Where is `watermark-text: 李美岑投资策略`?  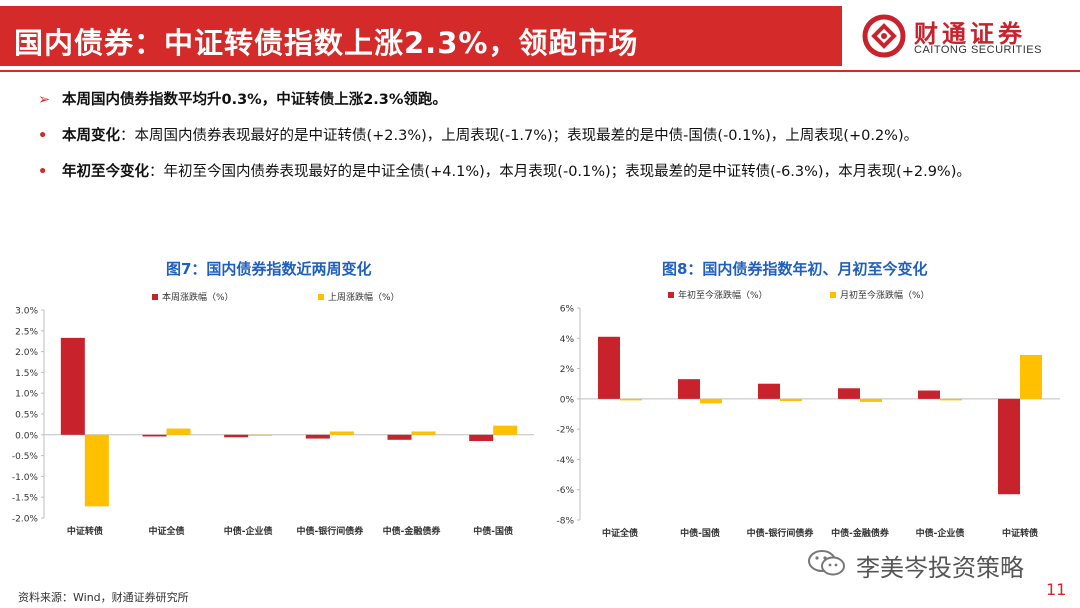 watermark-text: 李美岑投资策略 is located at coordinates (940, 568).